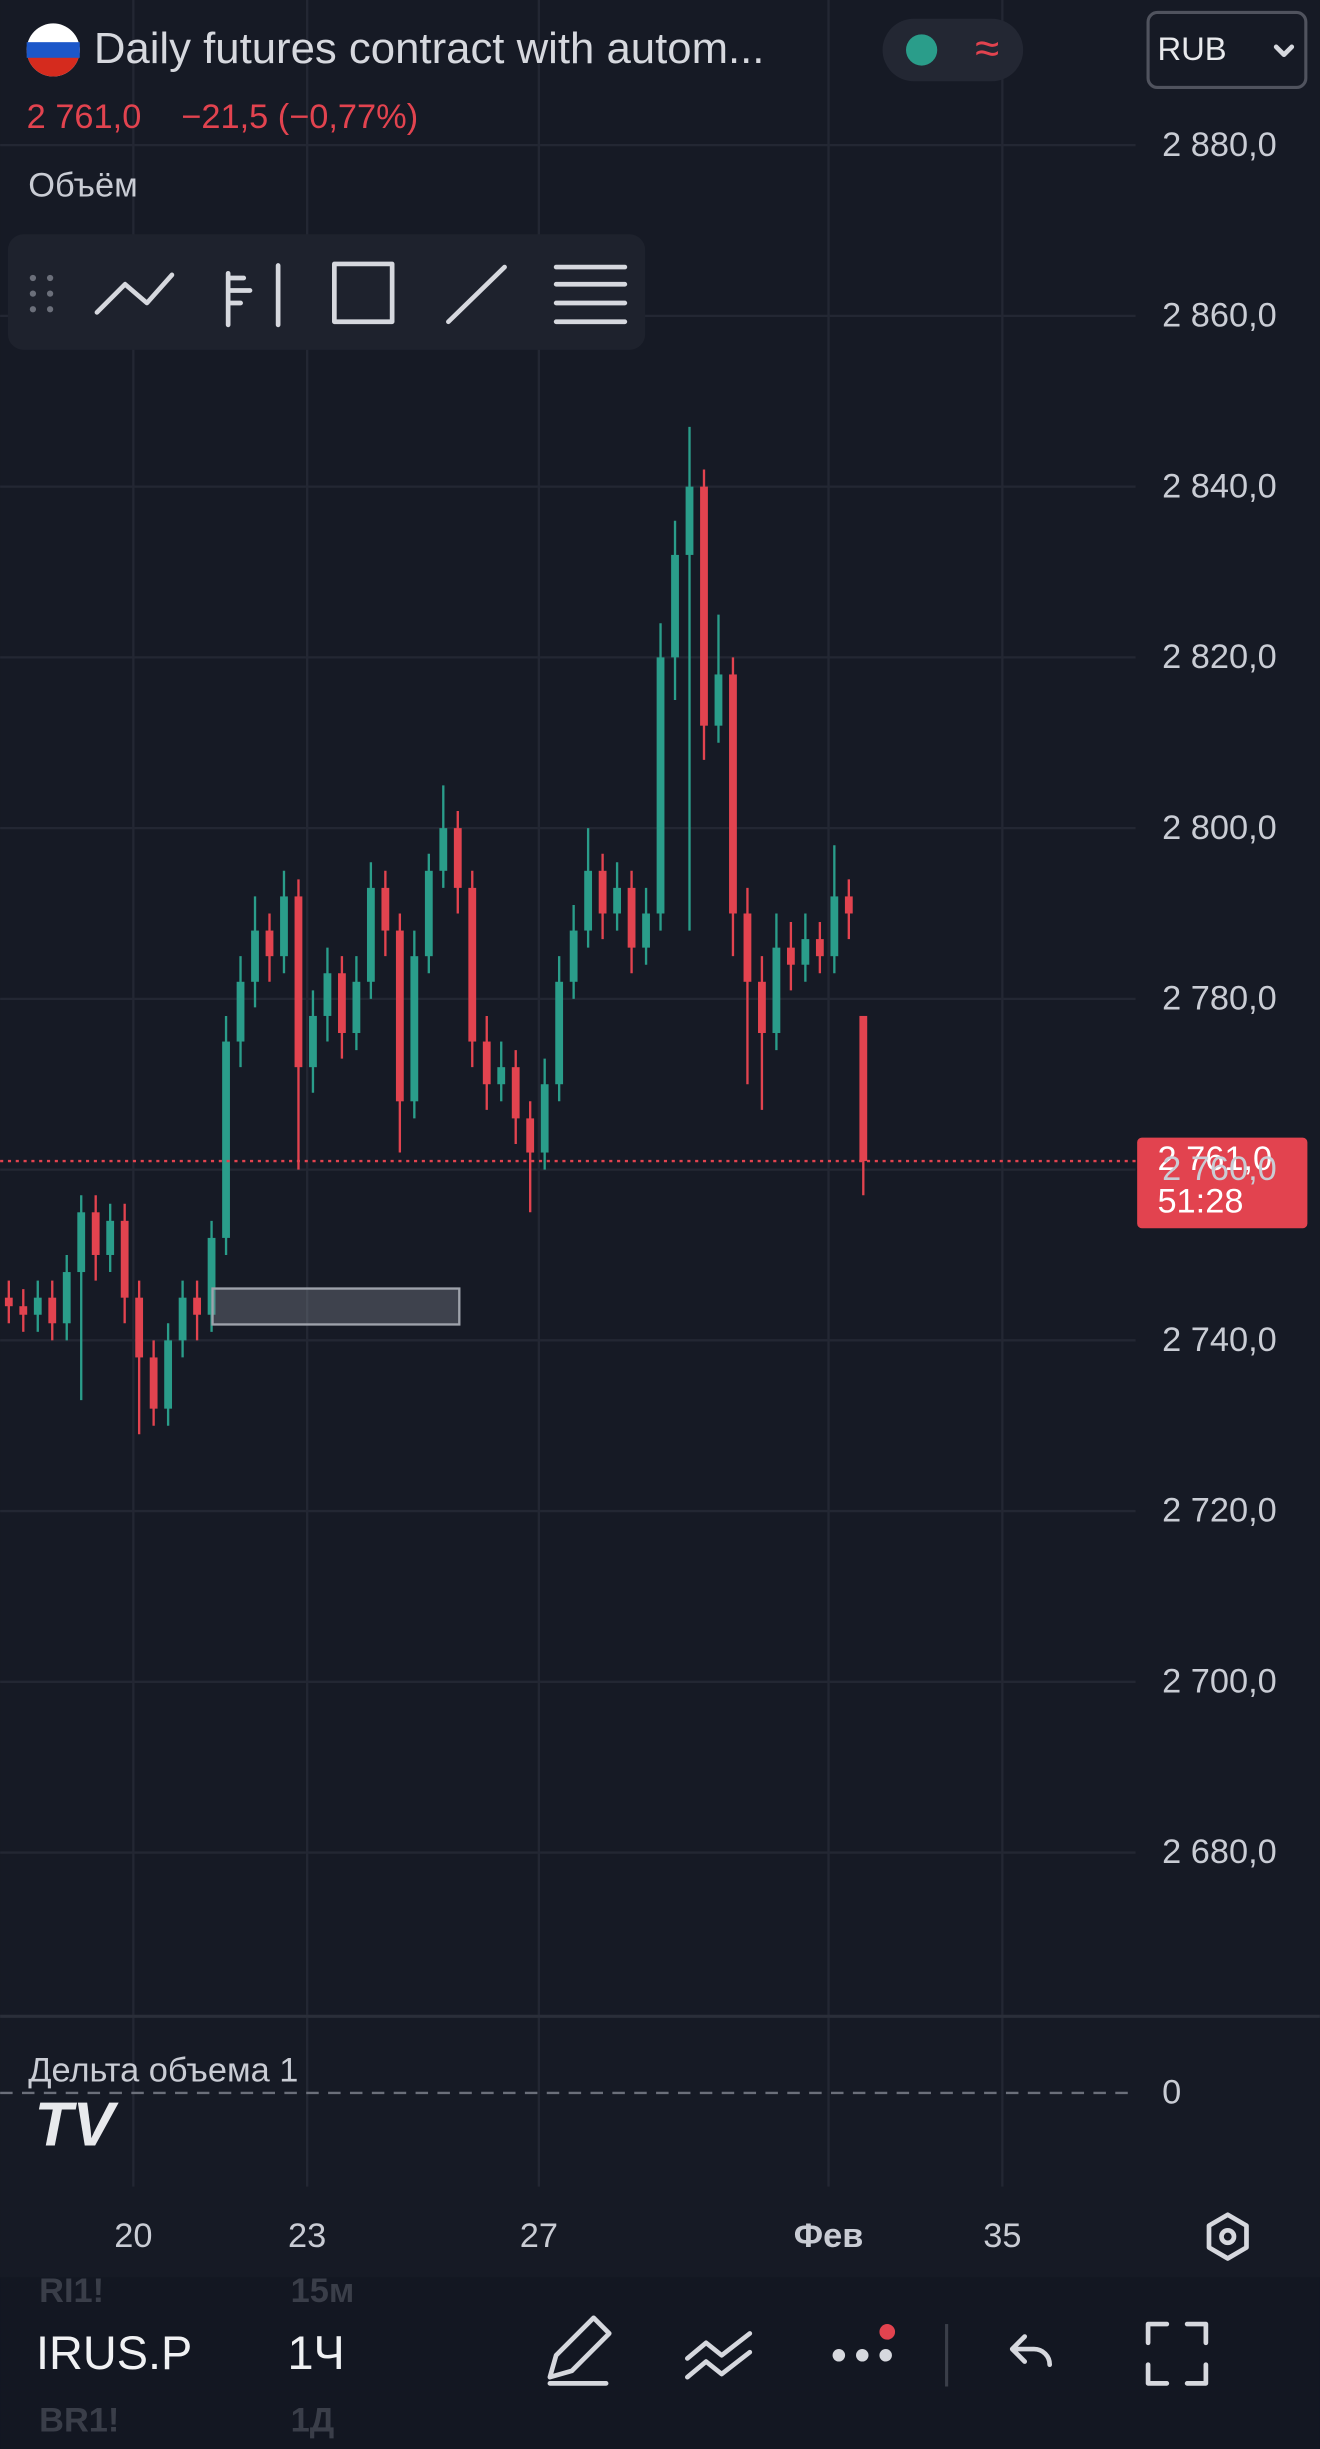  What do you see at coordinates (76, 2124) in the screenshot?
I see `logo: TV` at bounding box center [76, 2124].